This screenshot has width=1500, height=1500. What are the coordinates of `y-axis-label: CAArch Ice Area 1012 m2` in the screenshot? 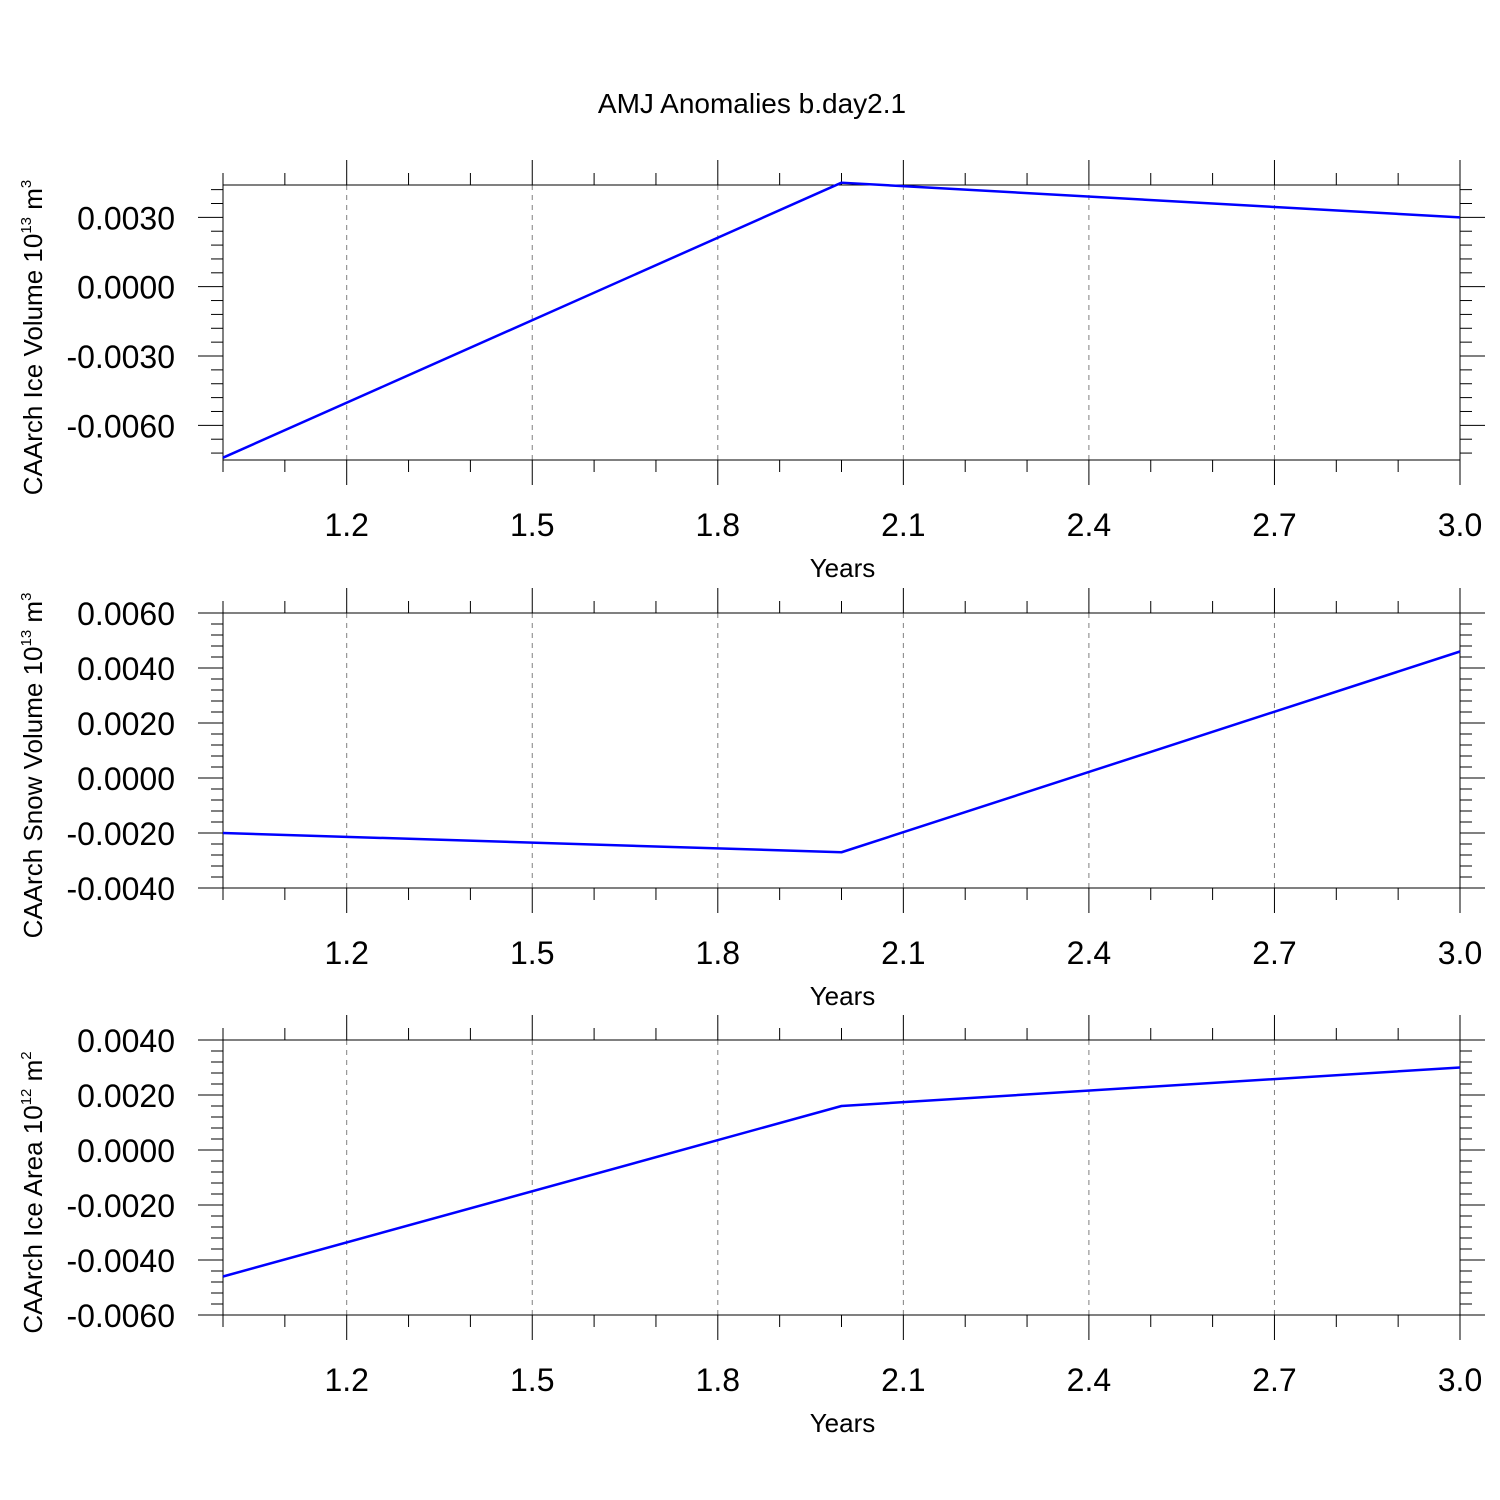 It's located at (33, 1192).